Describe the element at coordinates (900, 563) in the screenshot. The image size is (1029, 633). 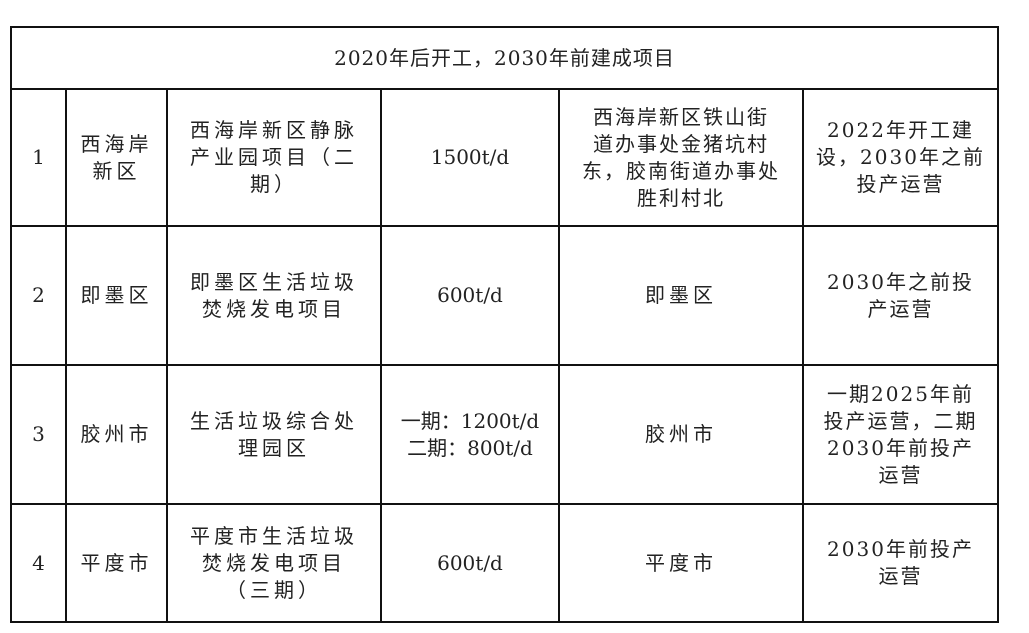
I see `schedule-cell: 2030年前投产 运营` at that location.